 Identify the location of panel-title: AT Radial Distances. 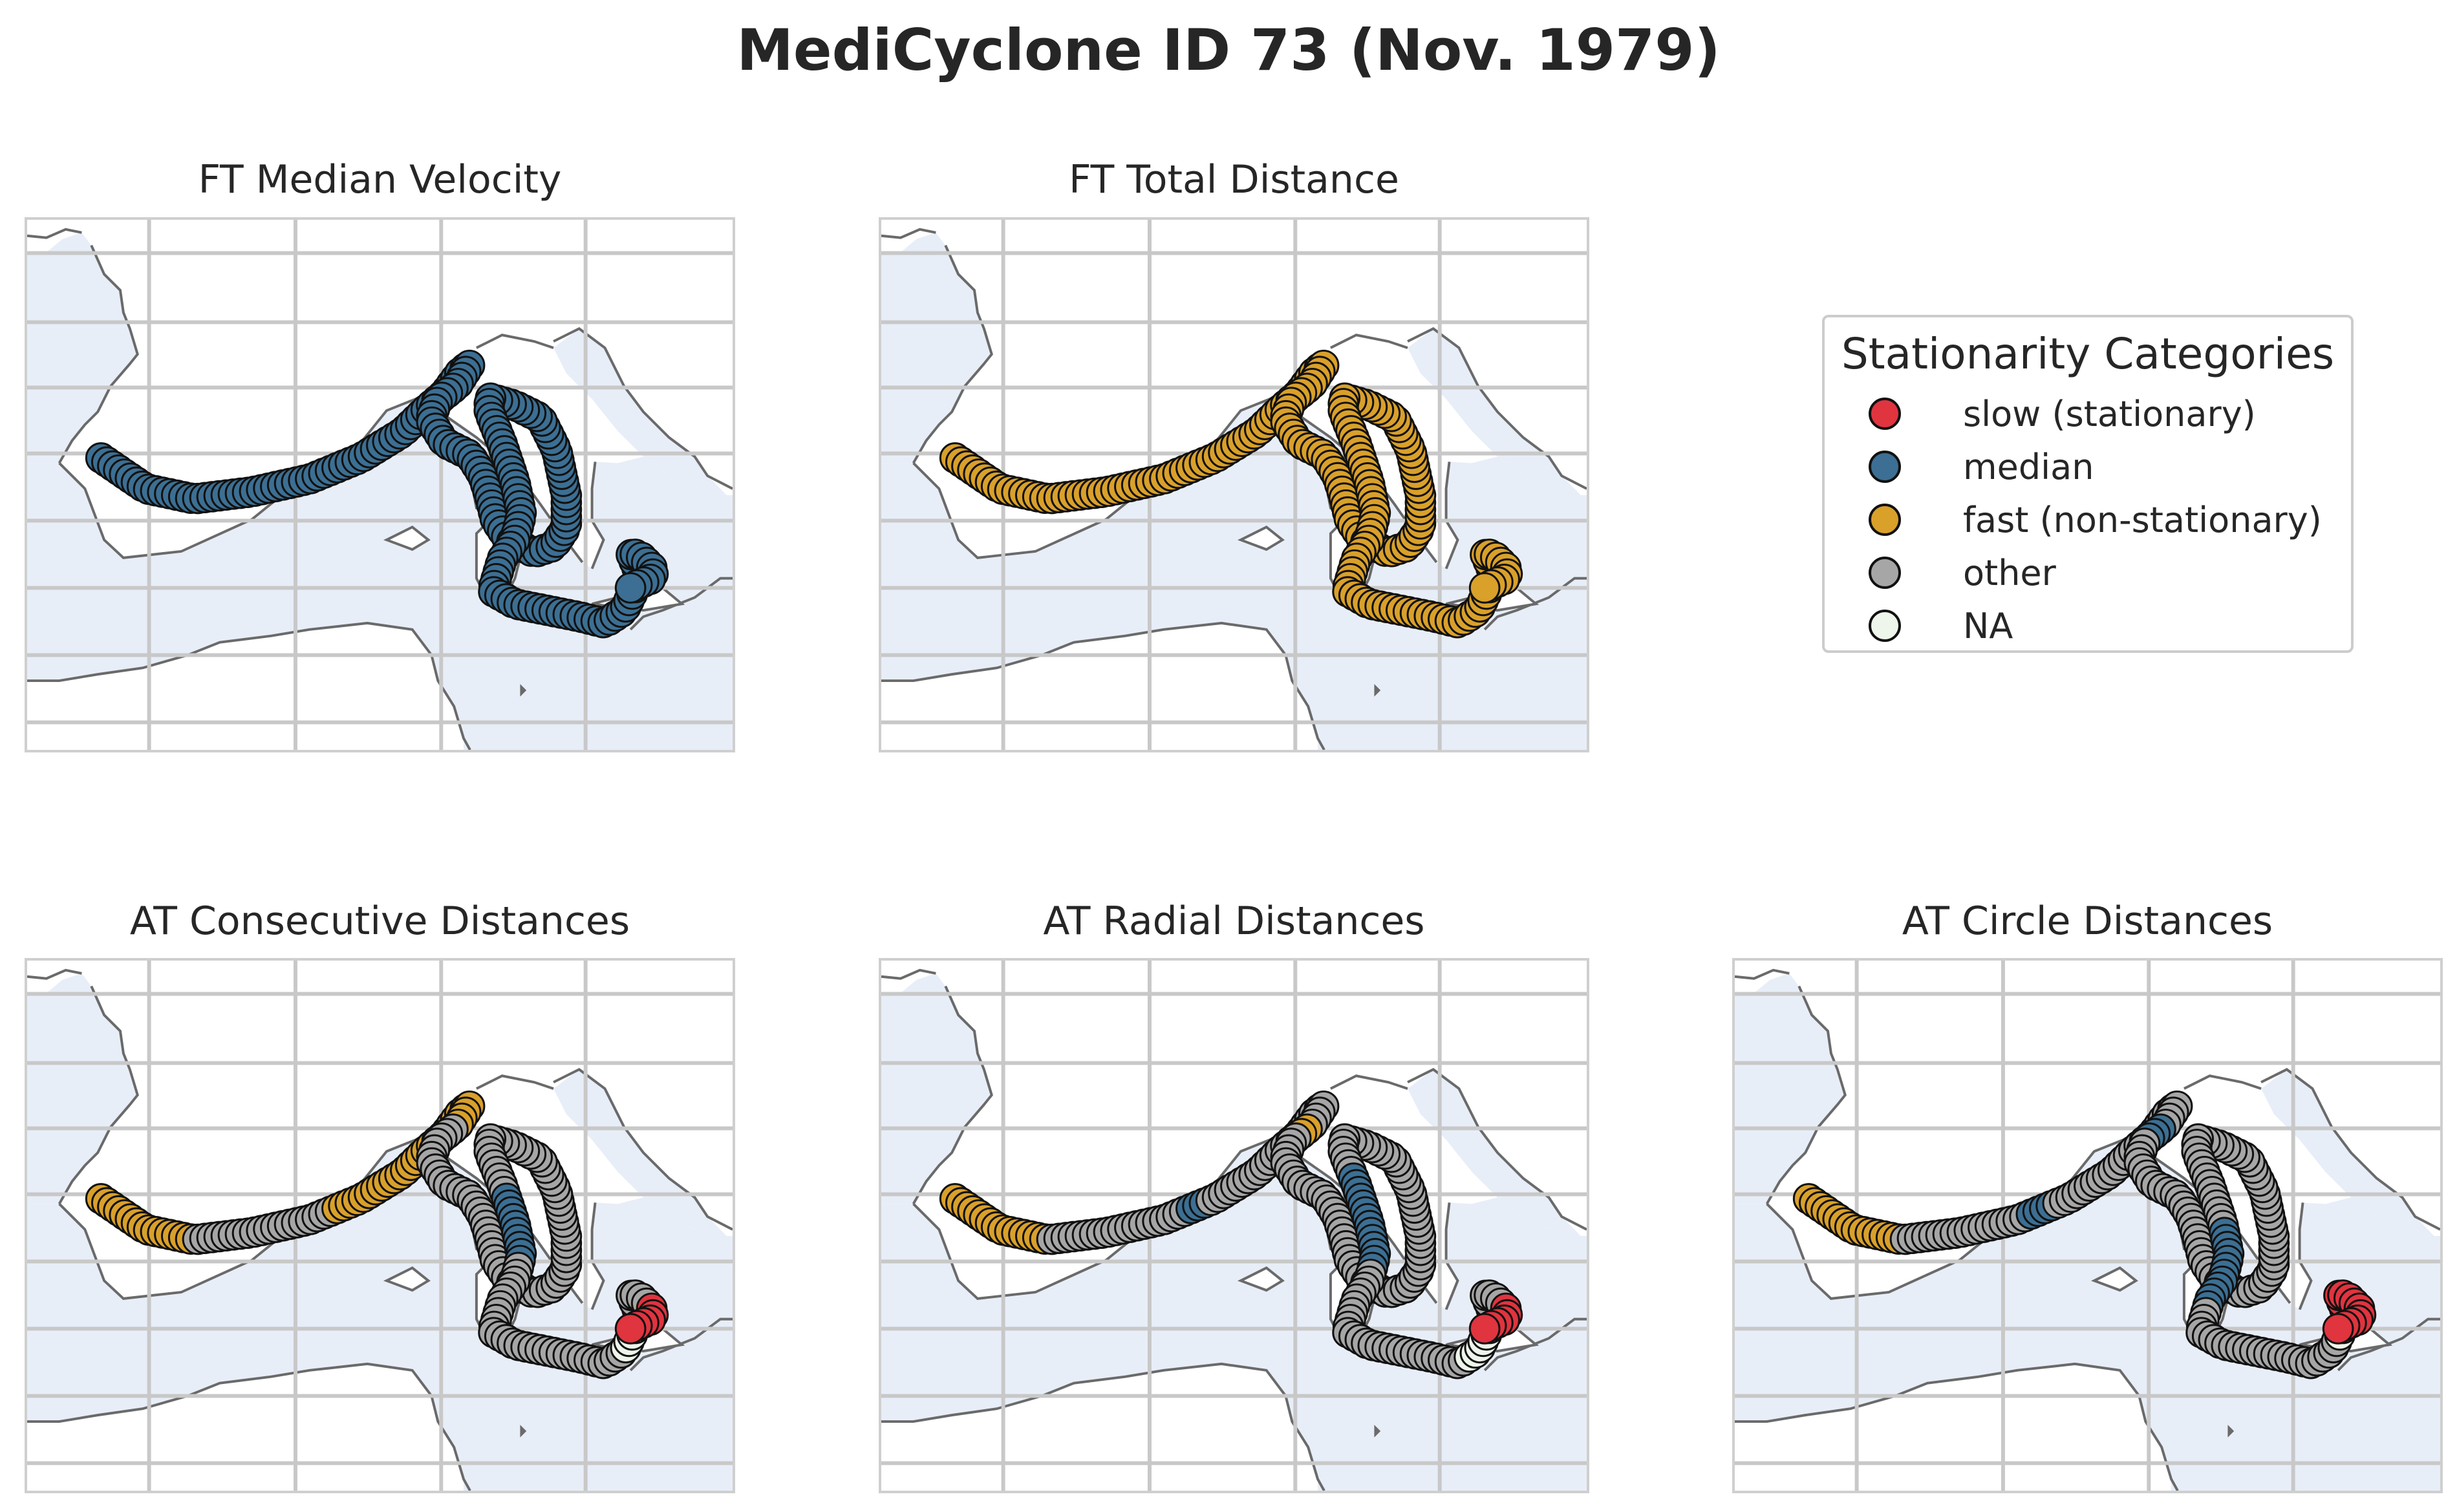
(1234, 921).